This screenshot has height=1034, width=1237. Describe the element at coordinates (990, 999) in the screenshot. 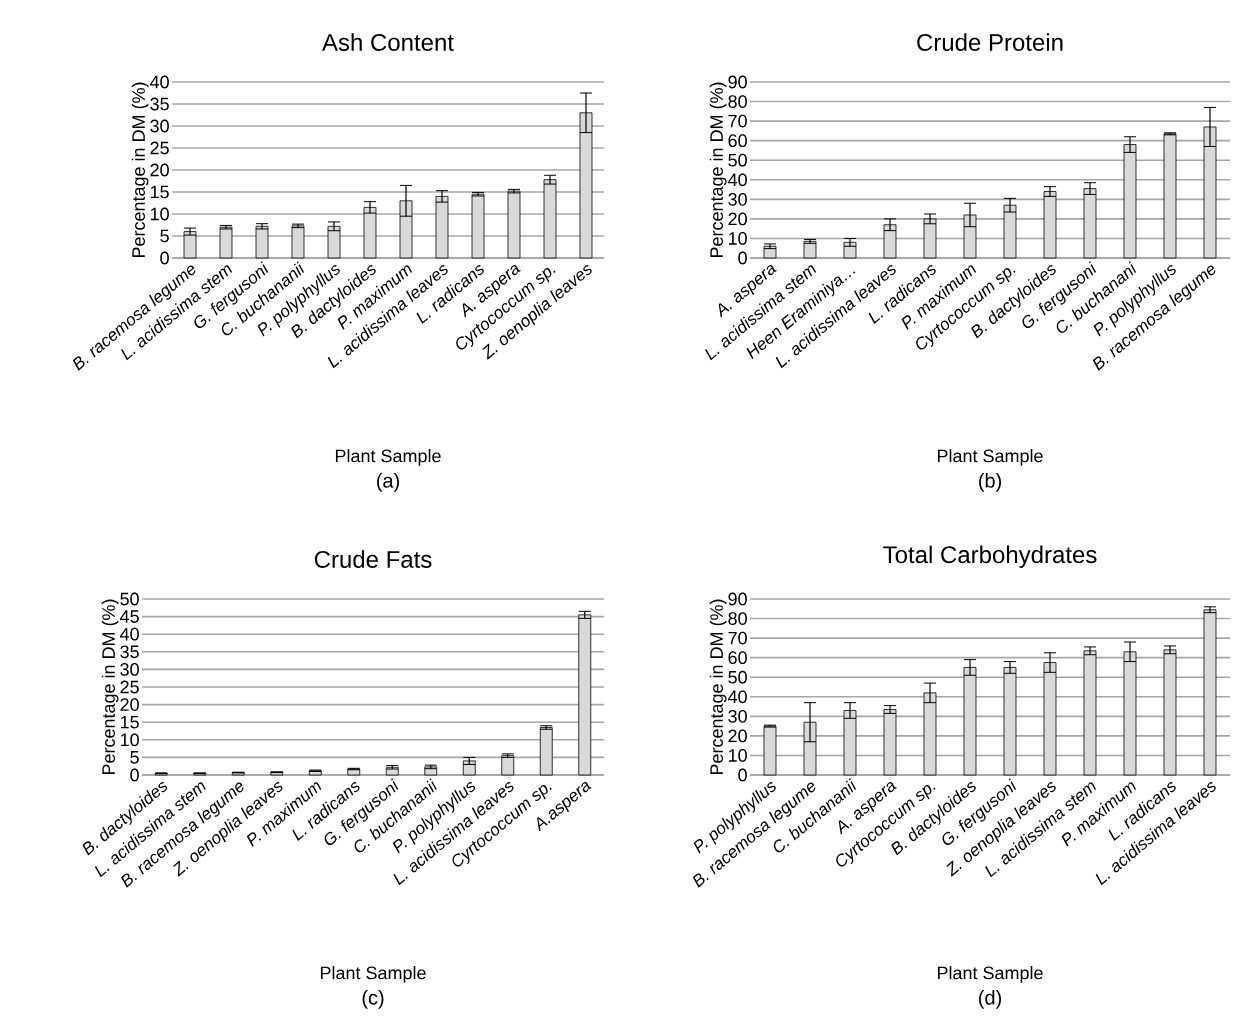

I see `text: (d)` at that location.